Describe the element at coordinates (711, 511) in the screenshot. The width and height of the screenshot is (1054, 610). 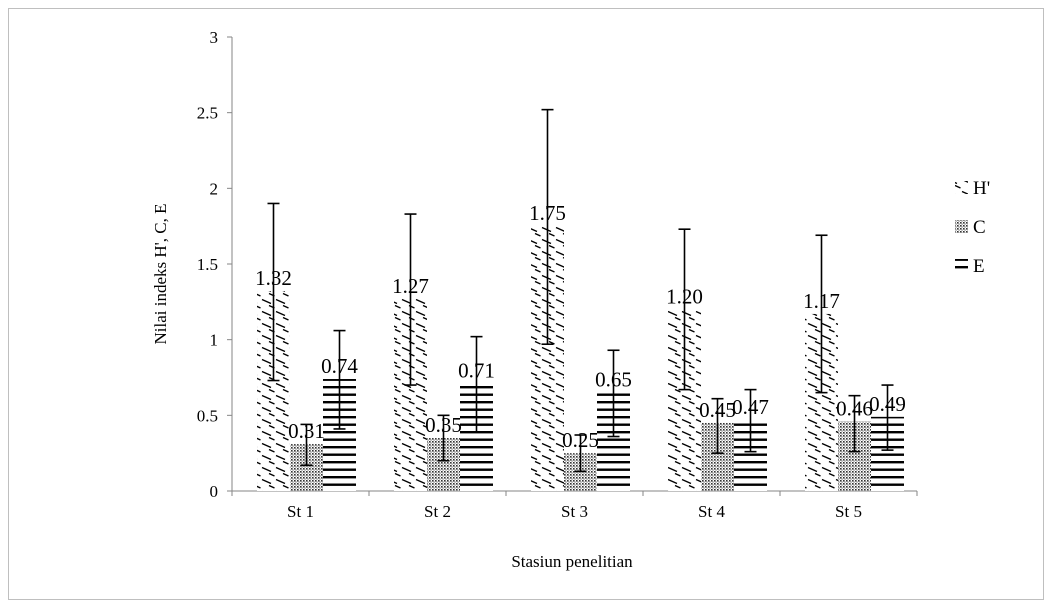
I see `x-tick-label: St 4` at that location.